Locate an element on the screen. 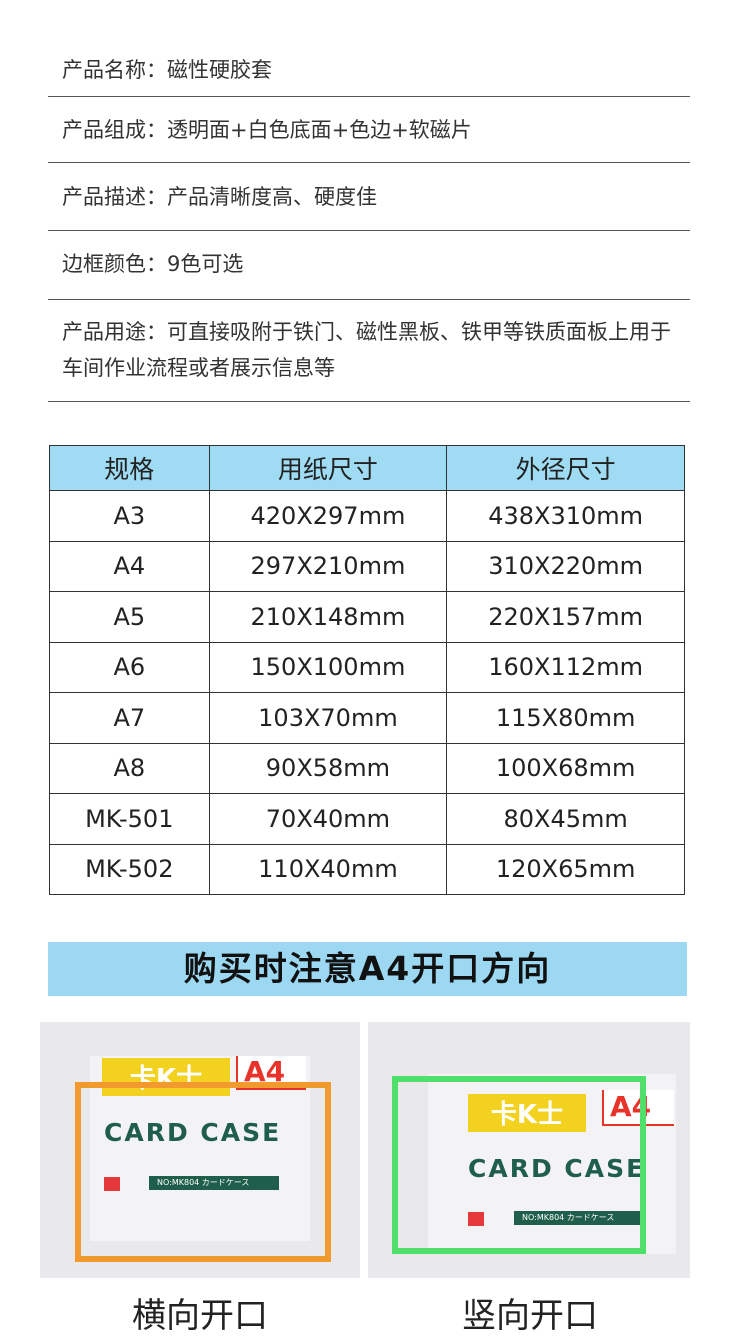  table-header: 规格 用纸尺寸 外径尺寸 is located at coordinates (367, 468).